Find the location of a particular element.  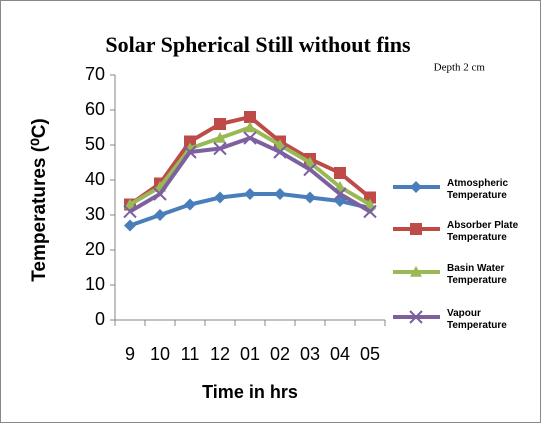

x-tick-label: 05 is located at coordinates (370, 354).